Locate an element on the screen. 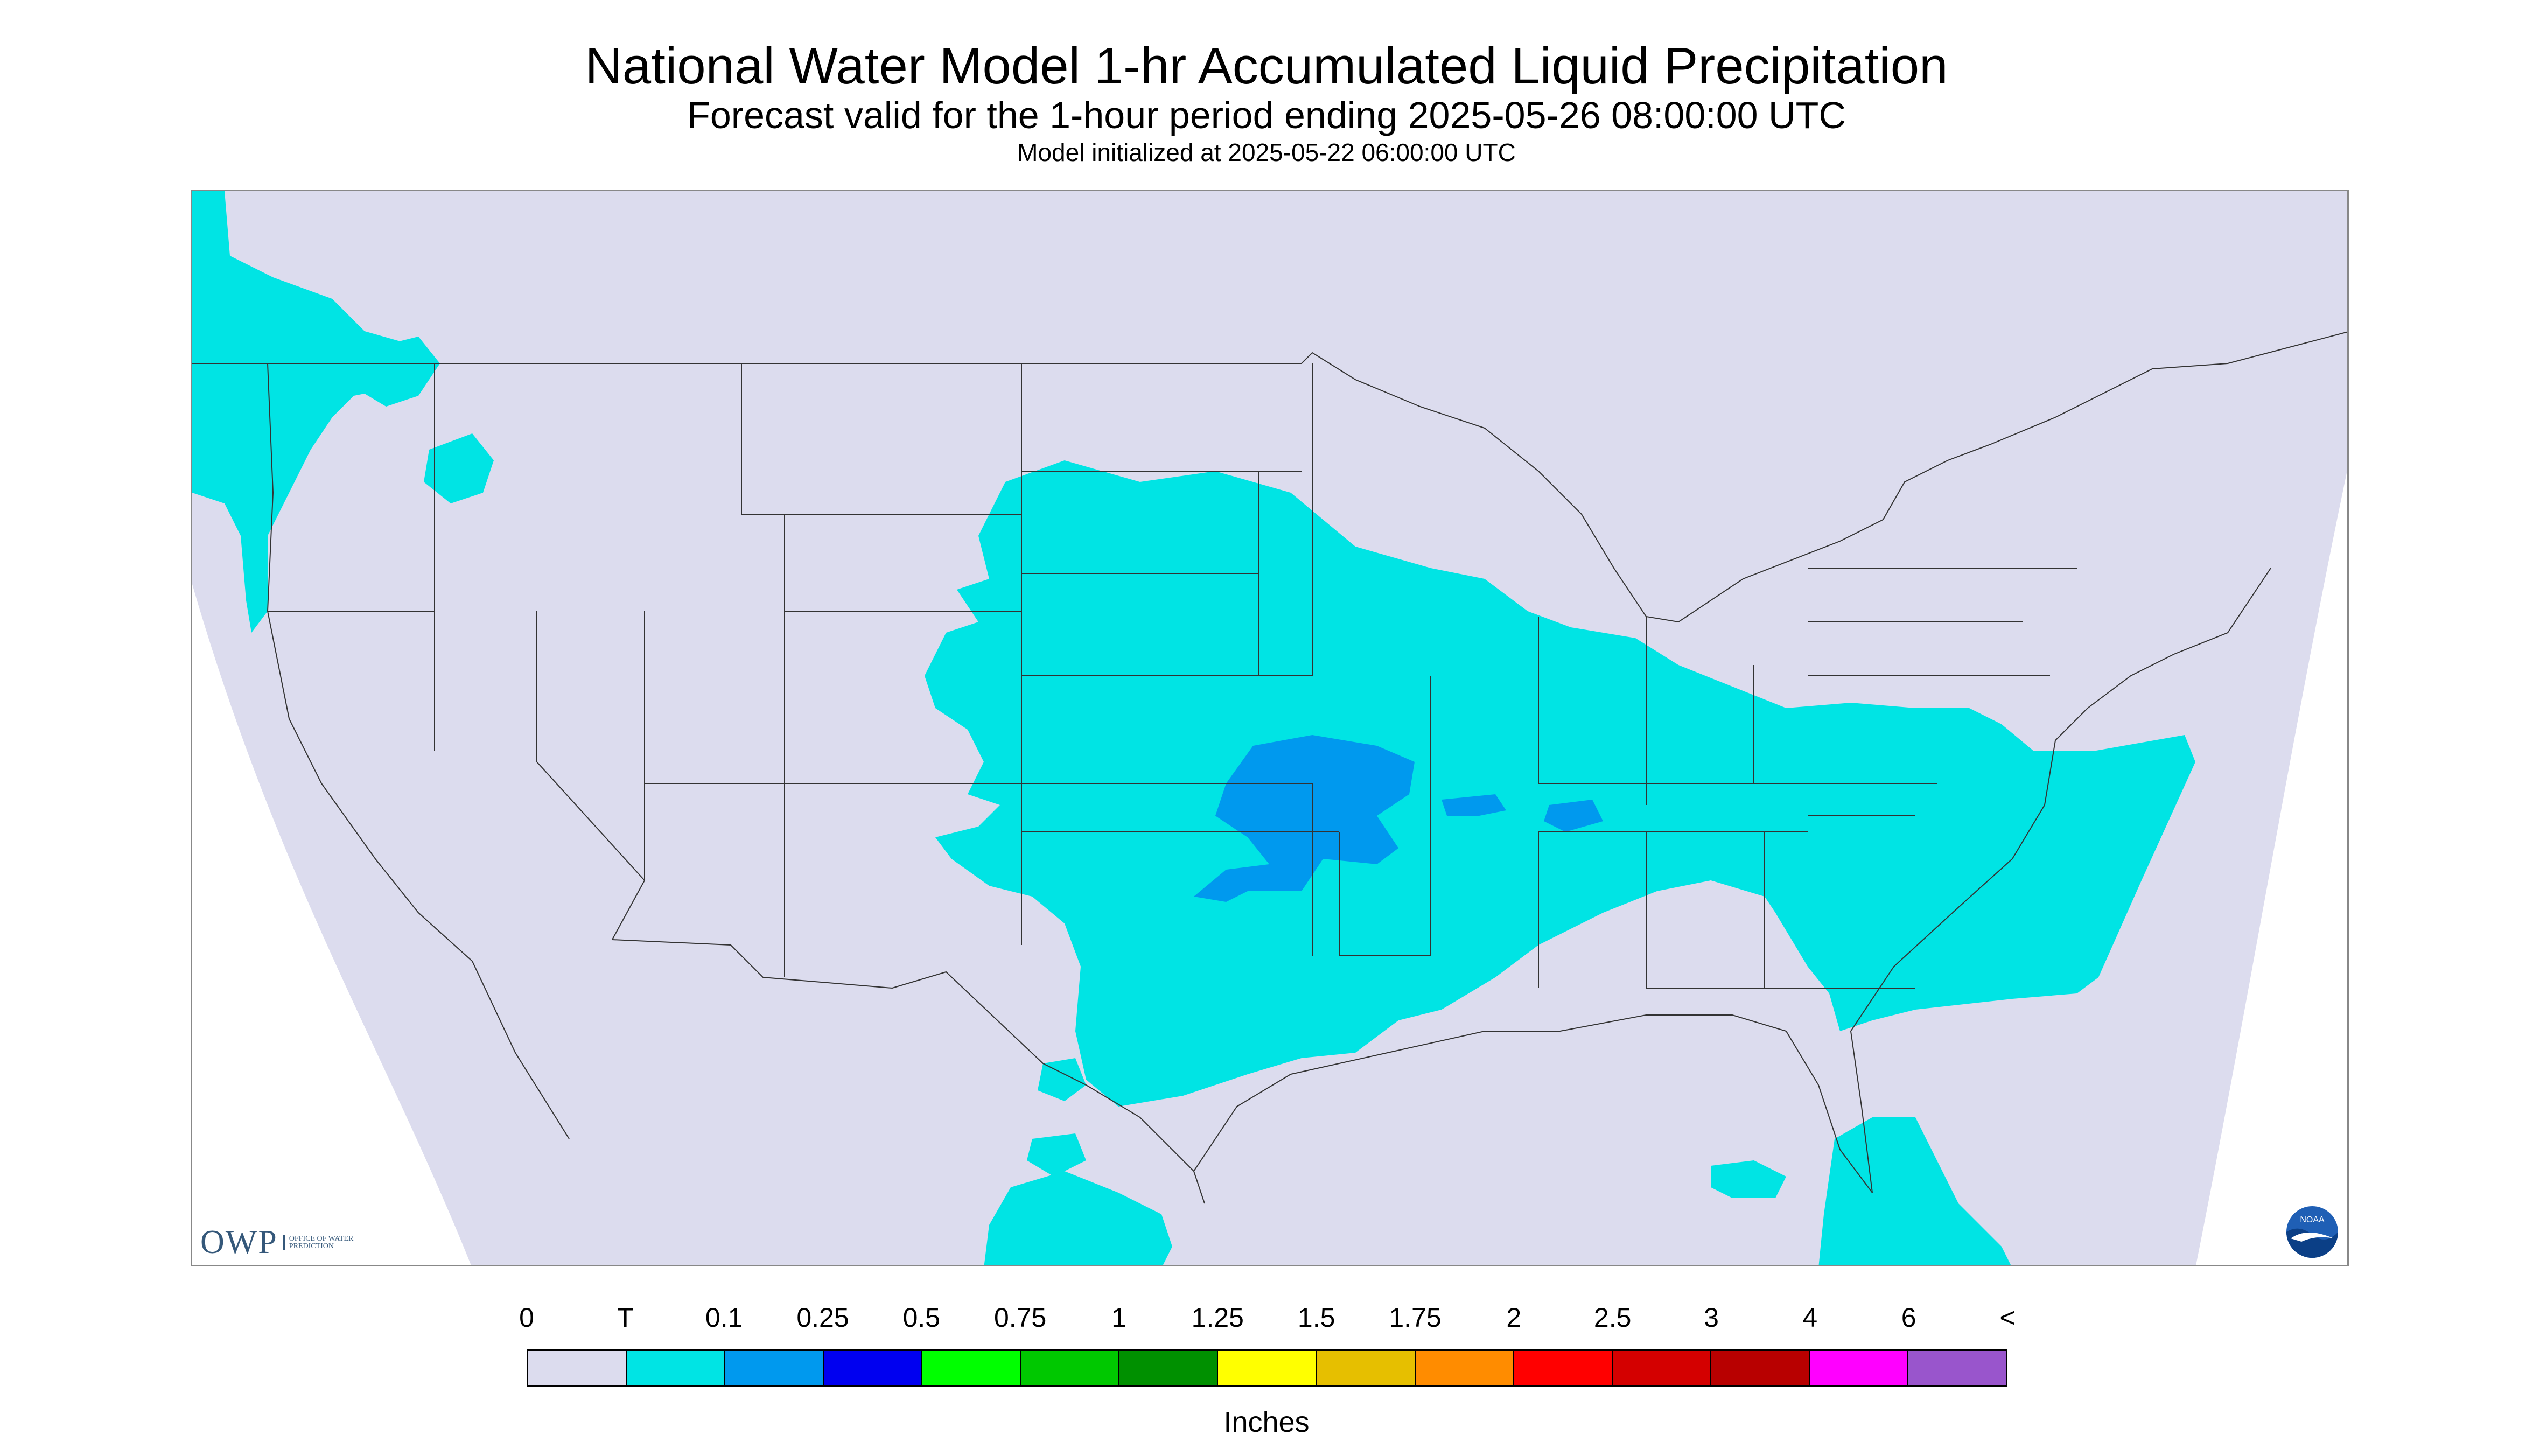  legend-tick-label: 1 is located at coordinates (1119, 1318).